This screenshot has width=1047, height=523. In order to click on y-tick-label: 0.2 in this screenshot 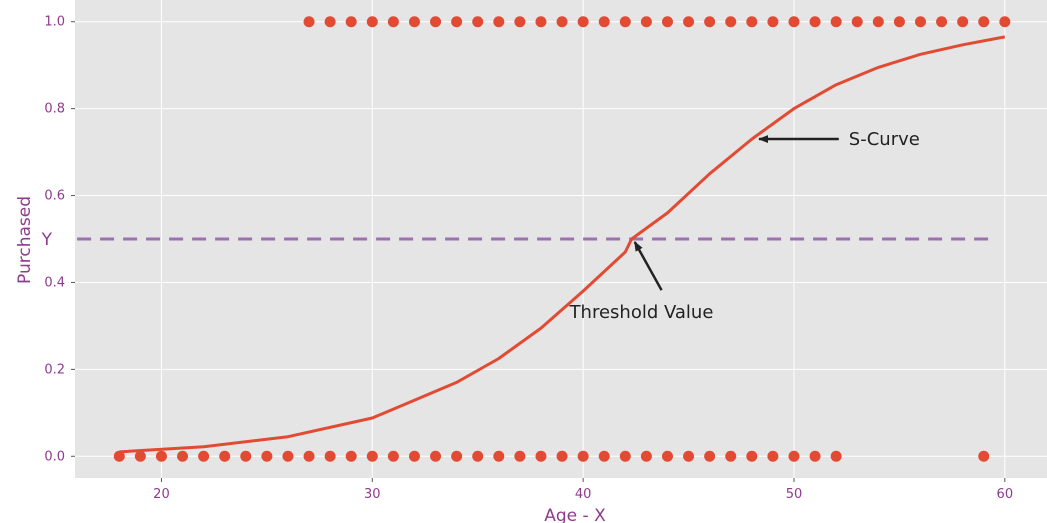, I will do `click(54, 369)`.